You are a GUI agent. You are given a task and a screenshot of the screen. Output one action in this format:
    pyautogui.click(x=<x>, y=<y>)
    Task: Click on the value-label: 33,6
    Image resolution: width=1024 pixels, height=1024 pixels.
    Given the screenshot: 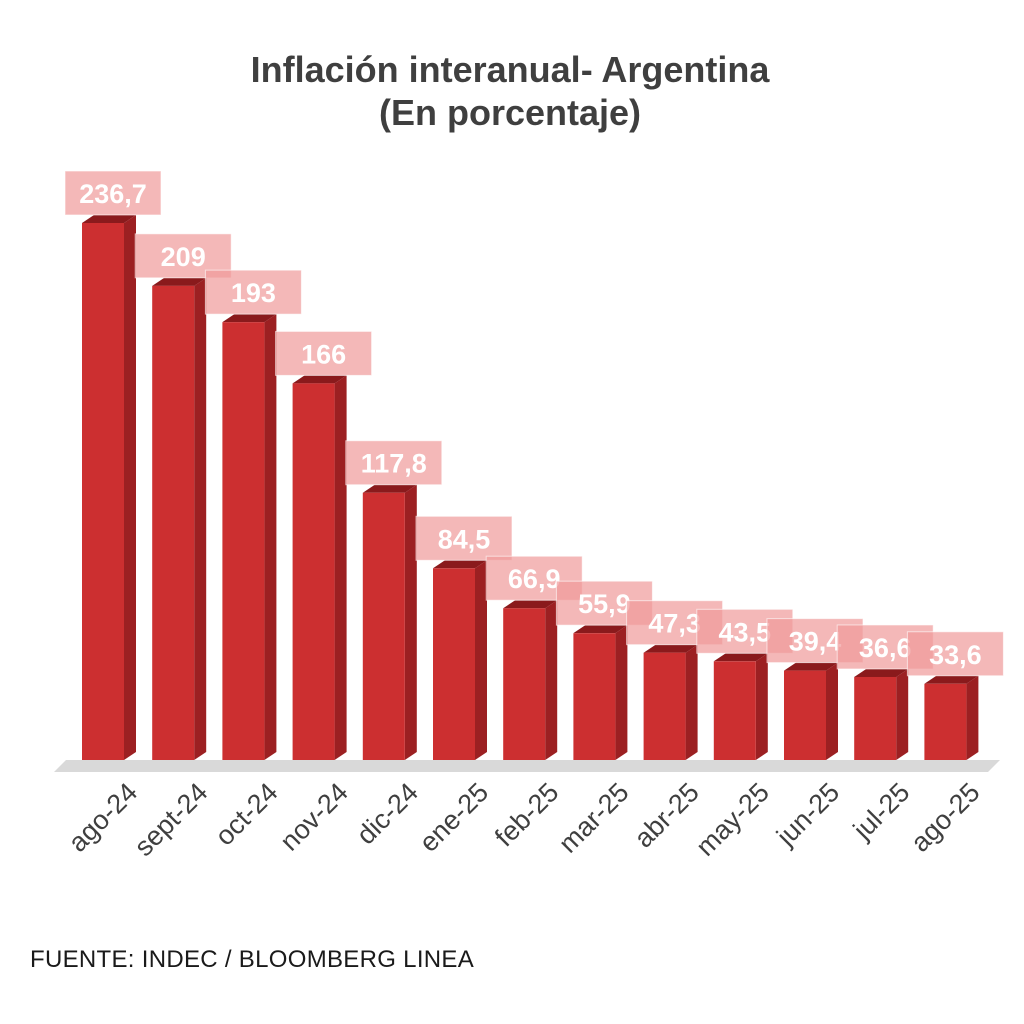 What is the action you would take?
    pyautogui.click(x=955, y=655)
    